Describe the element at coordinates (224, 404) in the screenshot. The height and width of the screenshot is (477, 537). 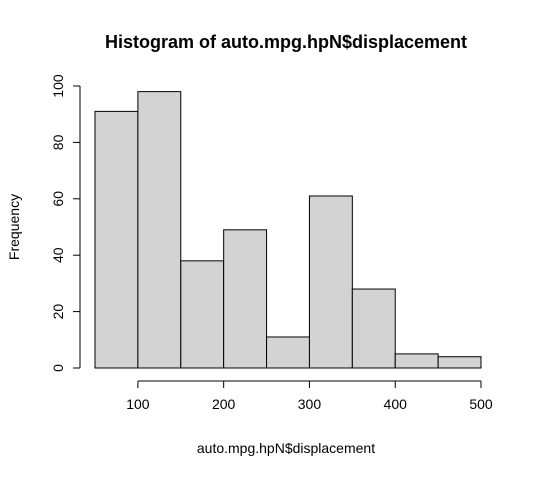
I see `x-tick-label: 200` at that location.